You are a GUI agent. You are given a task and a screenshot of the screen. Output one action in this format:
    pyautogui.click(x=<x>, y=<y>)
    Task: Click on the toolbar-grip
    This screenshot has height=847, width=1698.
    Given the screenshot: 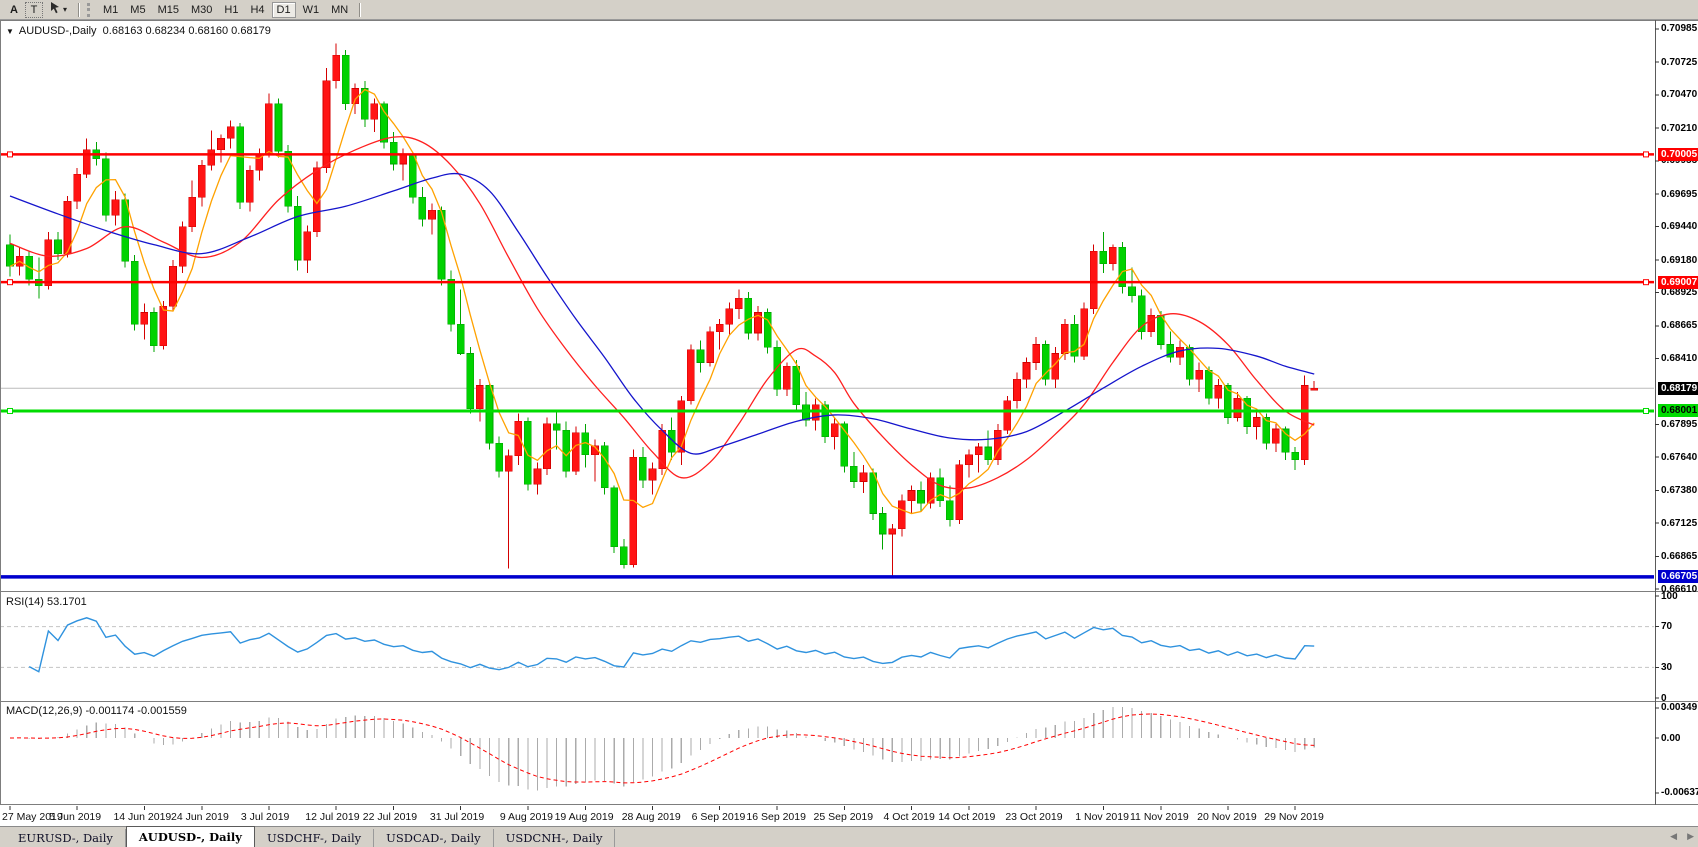 What is the action you would take?
    pyautogui.click(x=90, y=9)
    